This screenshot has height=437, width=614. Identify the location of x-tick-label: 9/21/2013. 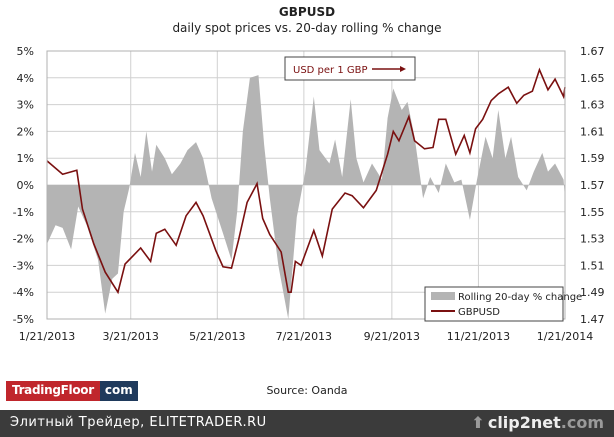
(392, 336).